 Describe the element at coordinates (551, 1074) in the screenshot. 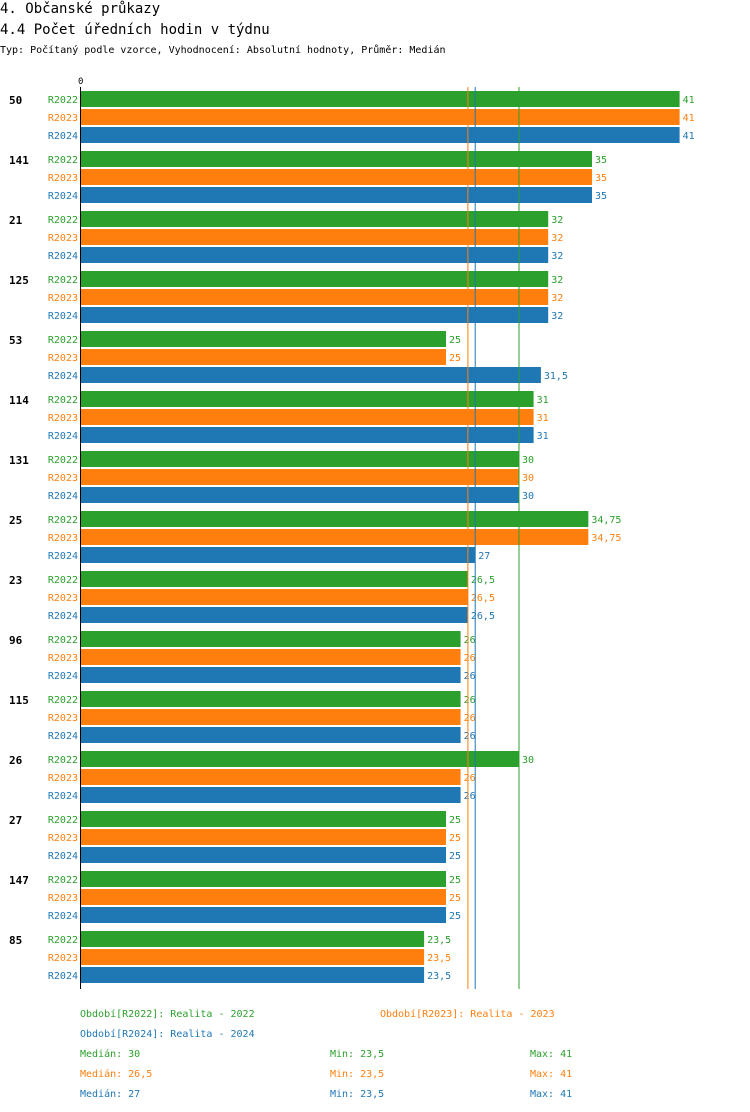

I see `legend-max-r2023: Max: 41` at that location.